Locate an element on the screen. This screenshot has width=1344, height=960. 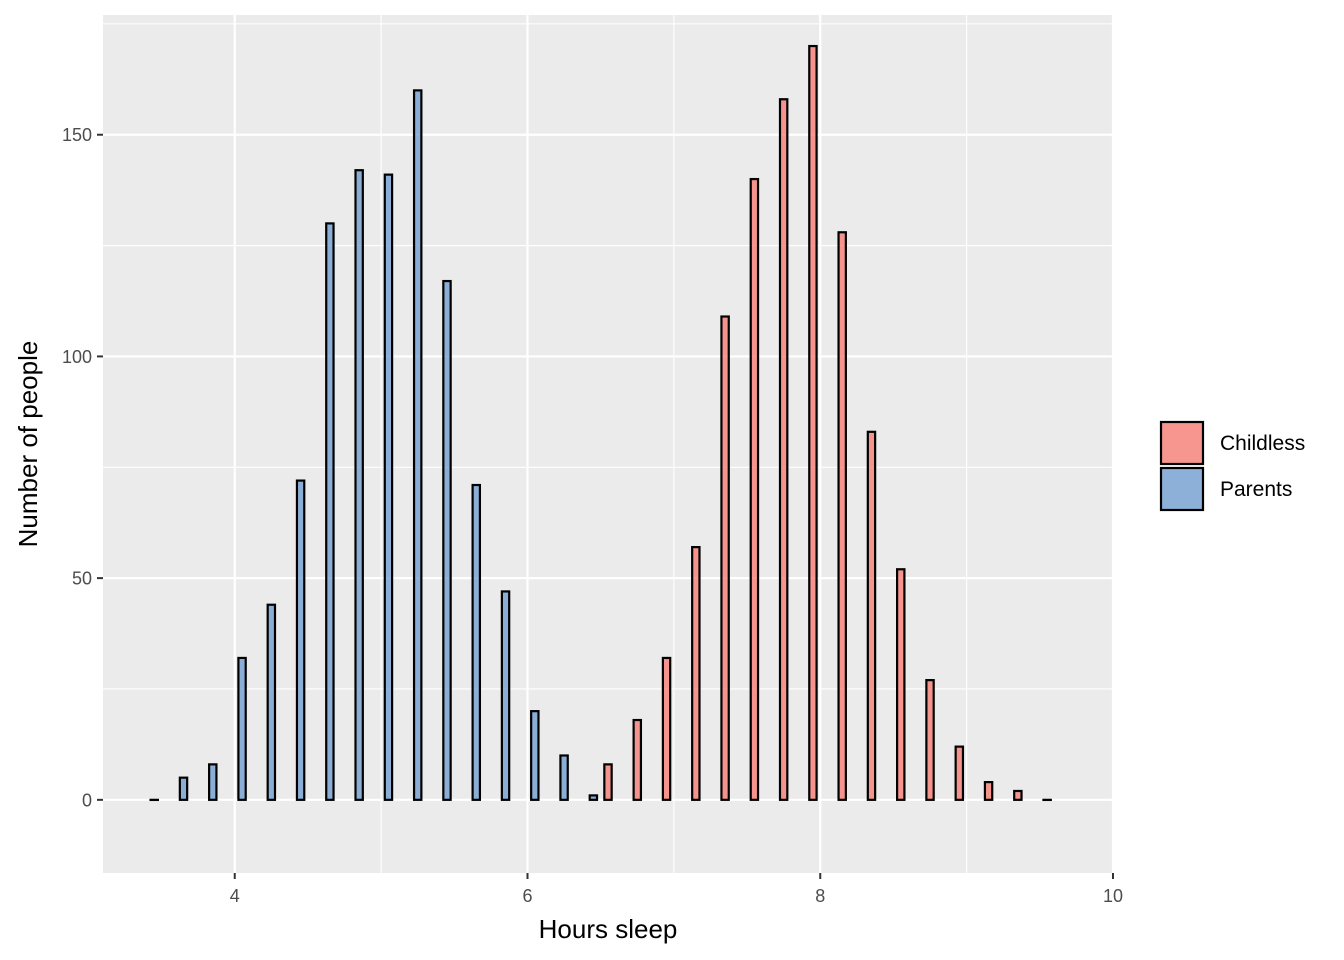
legend-item-parents: Parents is located at coordinates (1225, 489).